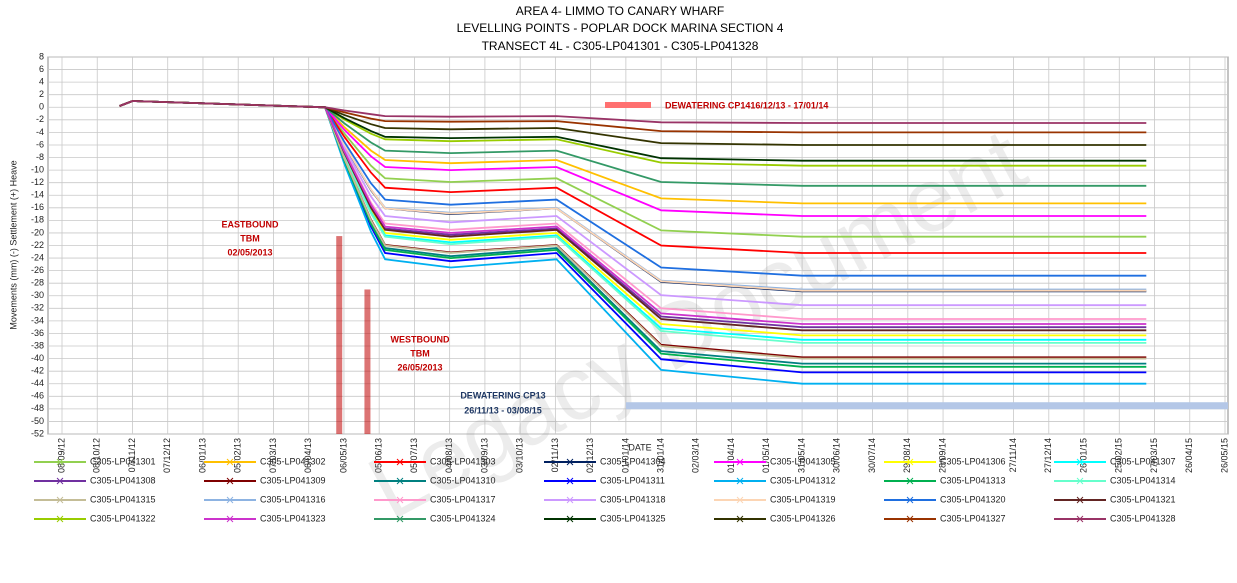 The height and width of the screenshot is (583, 1237). I want to click on y-tick-label: -14, so click(37, 195).